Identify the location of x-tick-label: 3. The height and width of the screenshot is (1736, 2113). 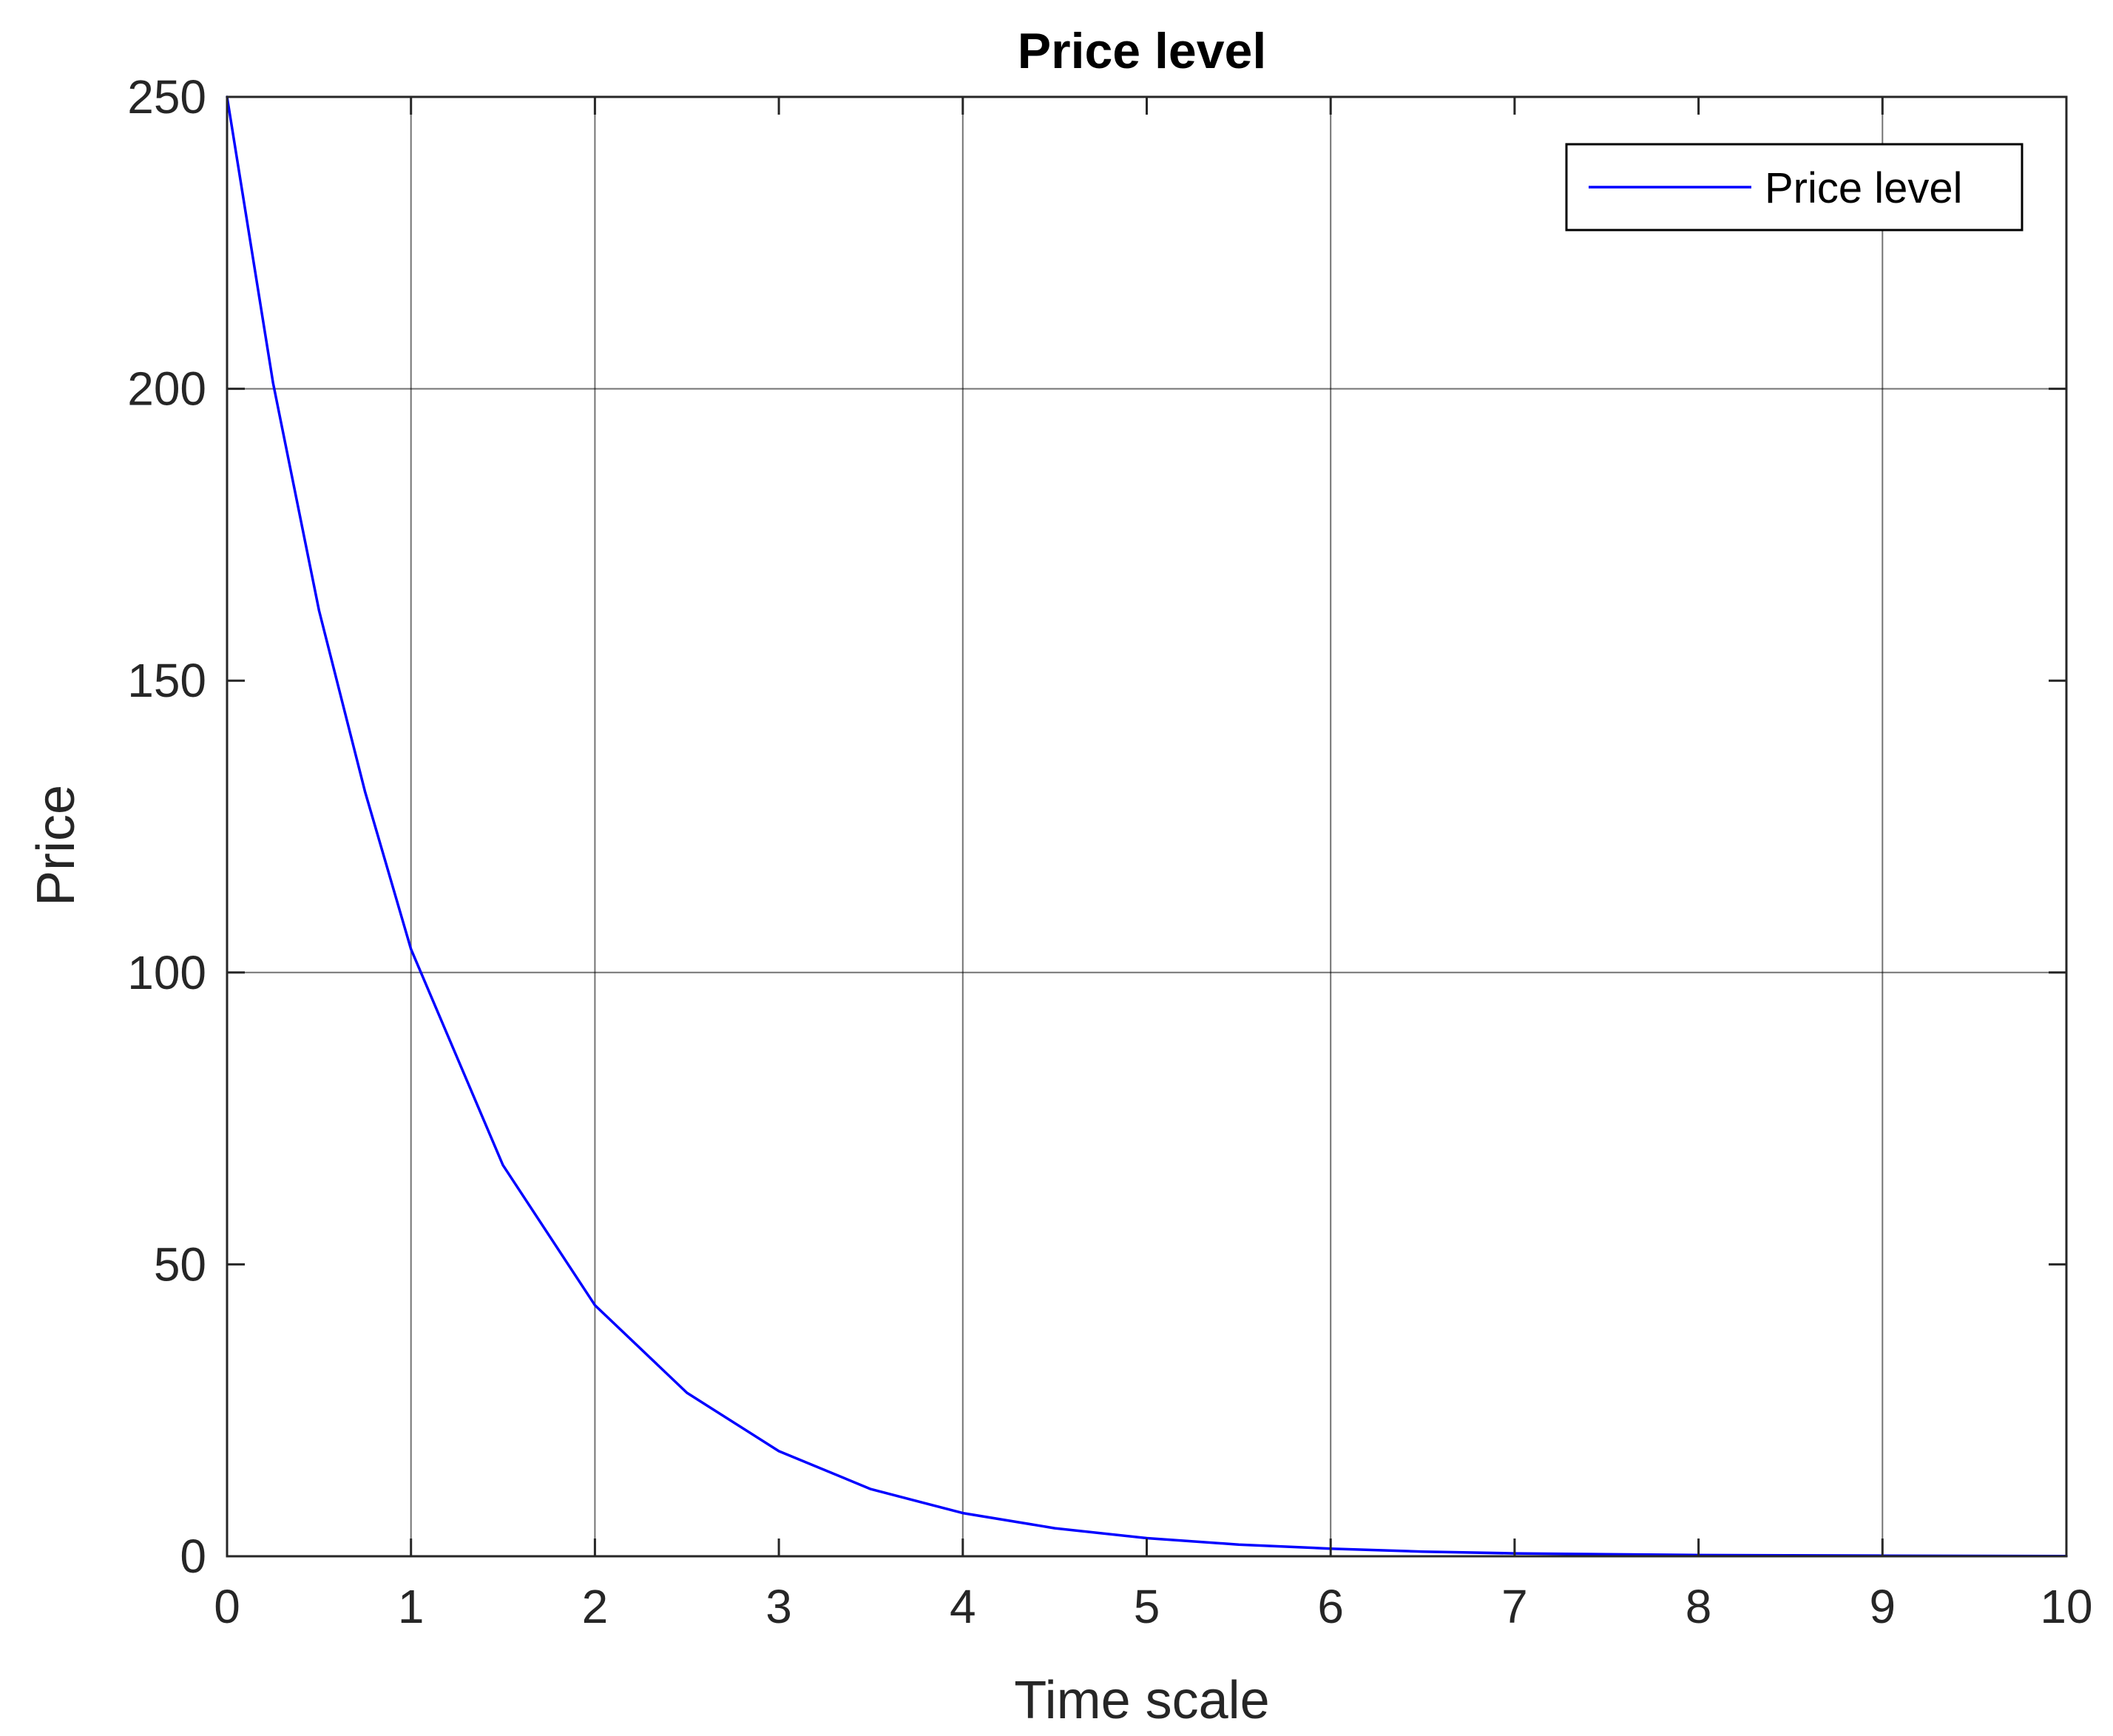
(778, 1606).